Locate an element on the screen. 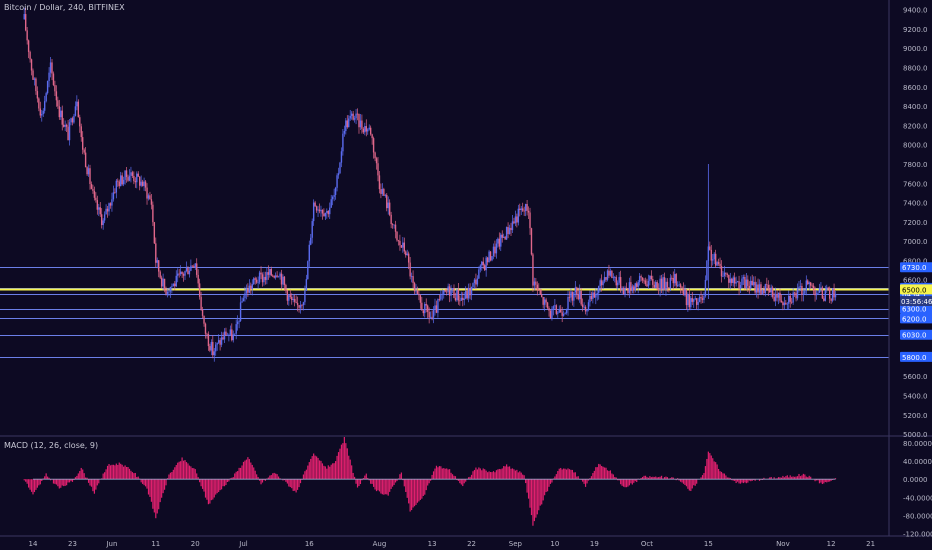 The width and height of the screenshot is (932, 550). level-label: 6300.0 is located at coordinates (914, 310).